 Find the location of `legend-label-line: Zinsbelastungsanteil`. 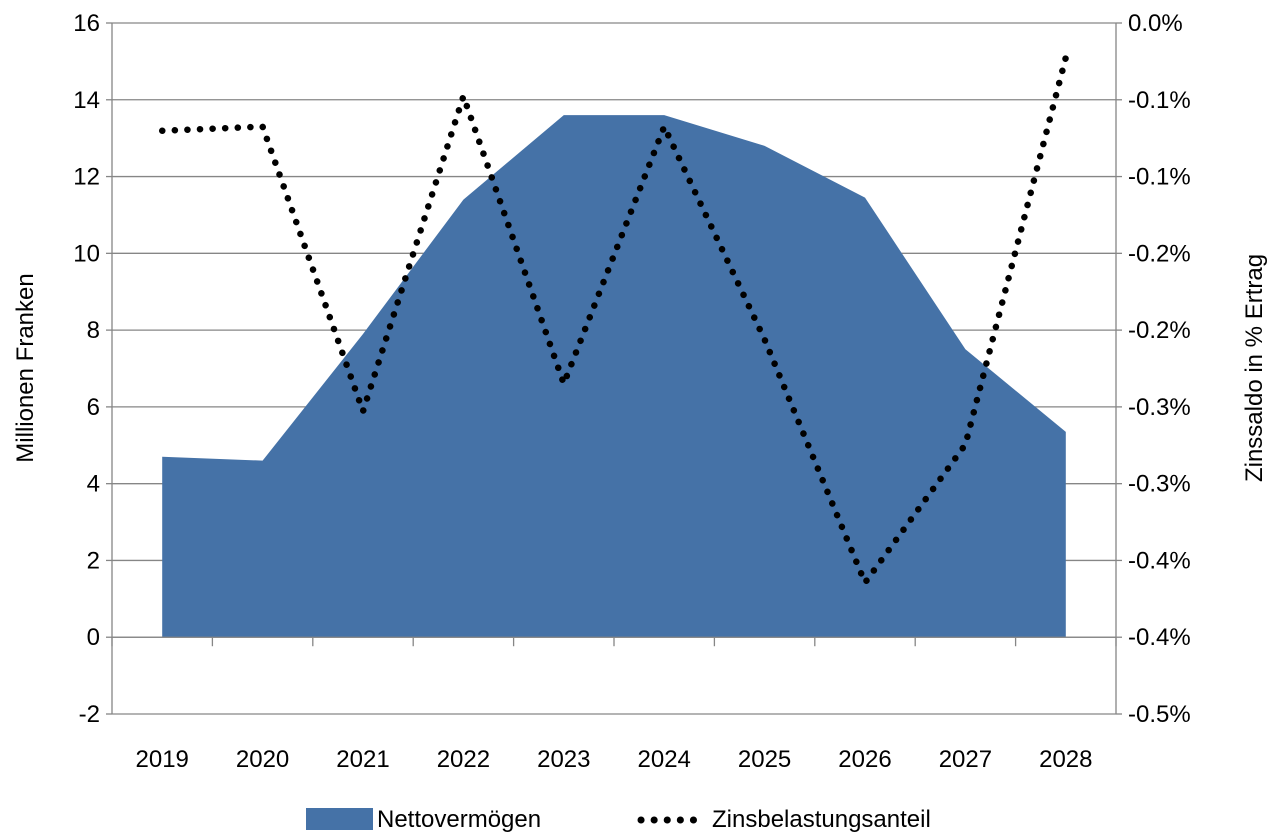

legend-label-line: Zinsbelastungsanteil is located at coordinates (821, 819).